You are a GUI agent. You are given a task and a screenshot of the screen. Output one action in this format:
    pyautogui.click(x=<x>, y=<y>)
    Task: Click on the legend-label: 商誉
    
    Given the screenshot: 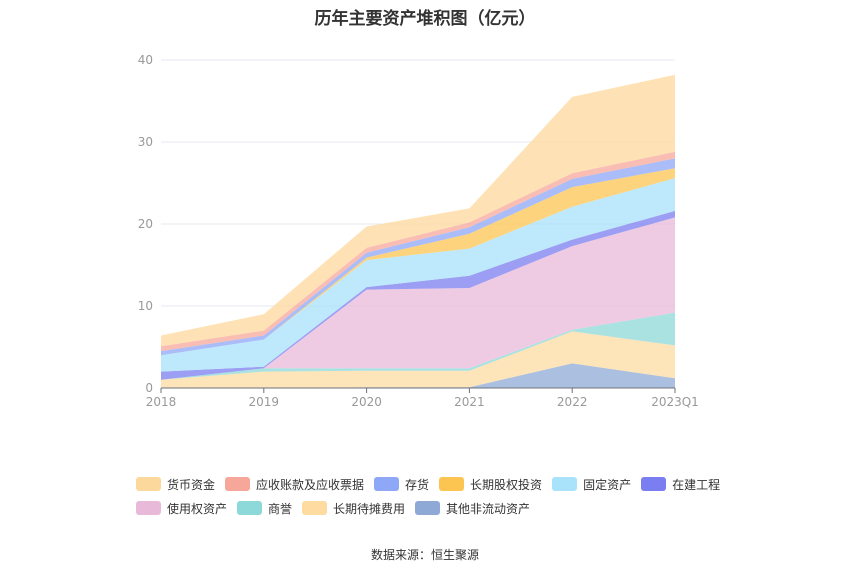 What is the action you would take?
    pyautogui.click(x=280, y=508)
    